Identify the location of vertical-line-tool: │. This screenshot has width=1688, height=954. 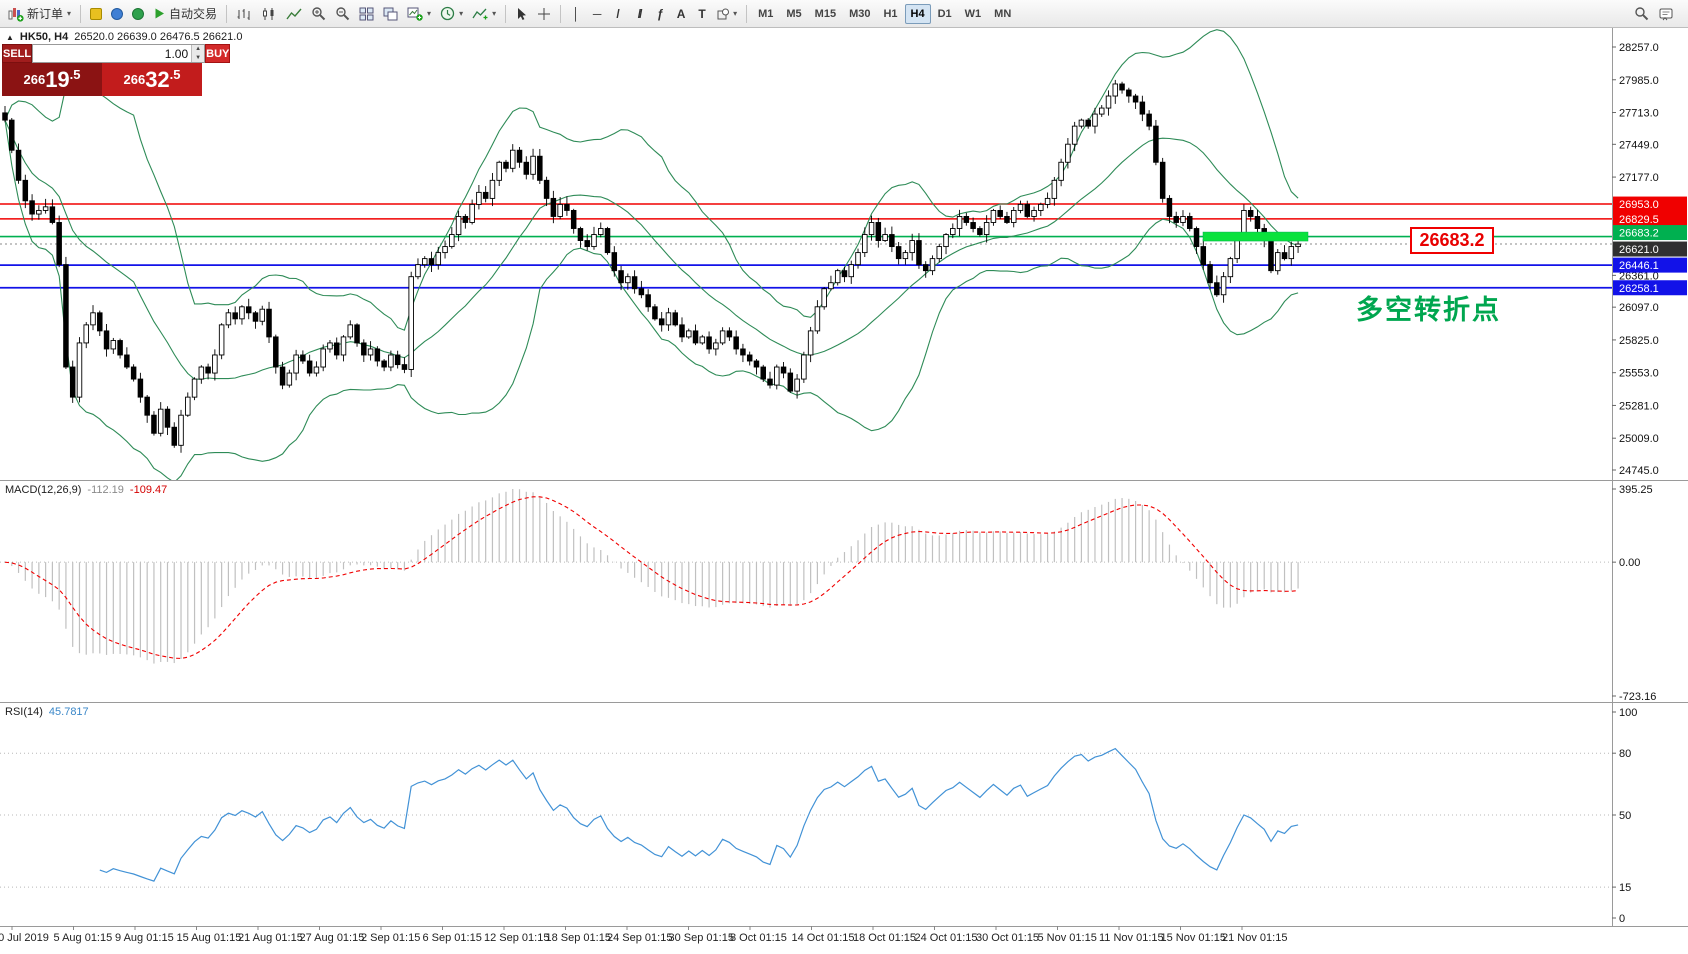
(576, 13).